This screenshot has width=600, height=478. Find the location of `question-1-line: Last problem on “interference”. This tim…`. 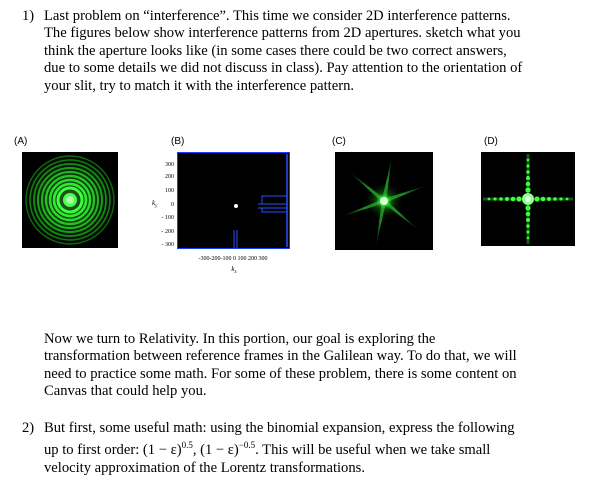

question-1-line: Last problem on “interference”. This tim… is located at coordinates (277, 16).